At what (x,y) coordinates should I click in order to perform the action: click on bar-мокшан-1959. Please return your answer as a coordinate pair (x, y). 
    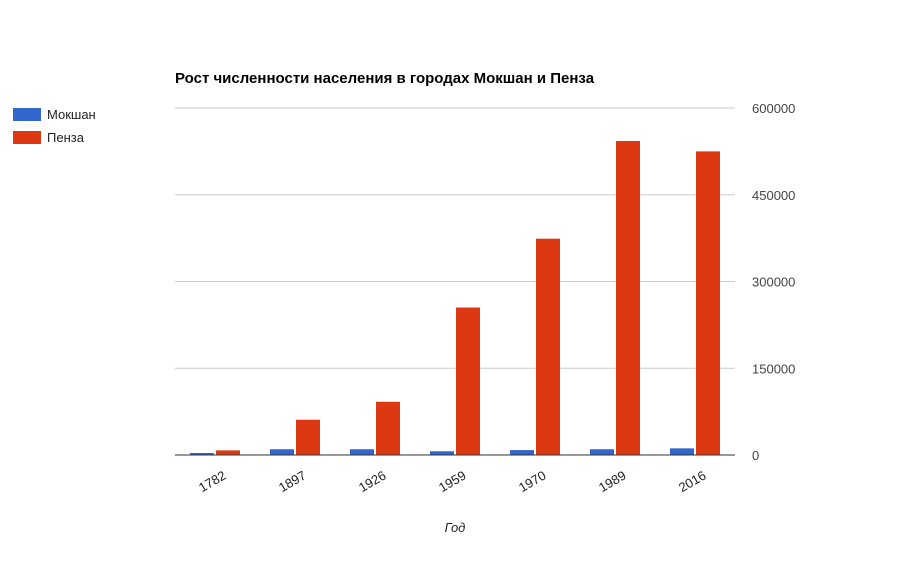
    Looking at the image, I should click on (442, 453).